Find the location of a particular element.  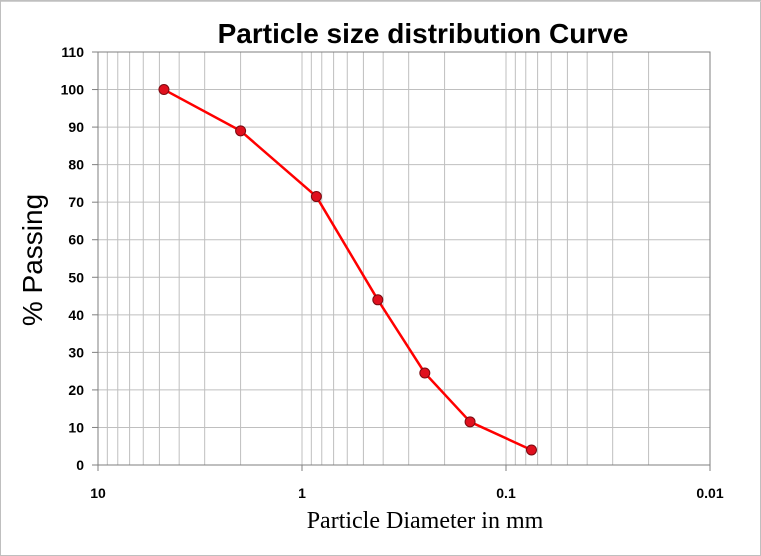

y-tick-label: 80 is located at coordinates (76, 165).